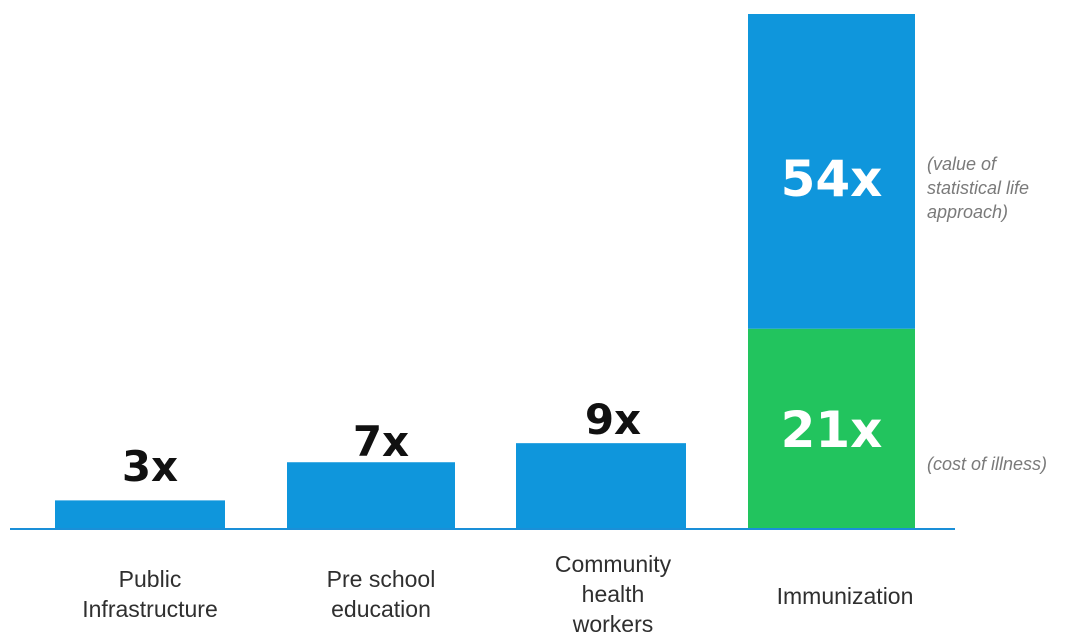 This screenshot has width=1083, height=635. What do you see at coordinates (613, 564) in the screenshot?
I see `category-label-community-health-workers-line-1: Community` at bounding box center [613, 564].